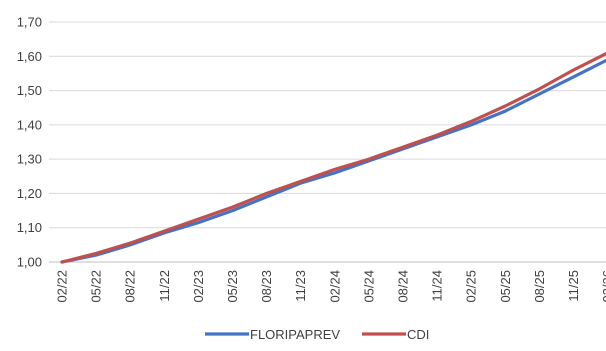 This screenshot has width=606, height=351. What do you see at coordinates (29, 56) in the screenshot?
I see `y-tick-label: 1,60` at bounding box center [29, 56].